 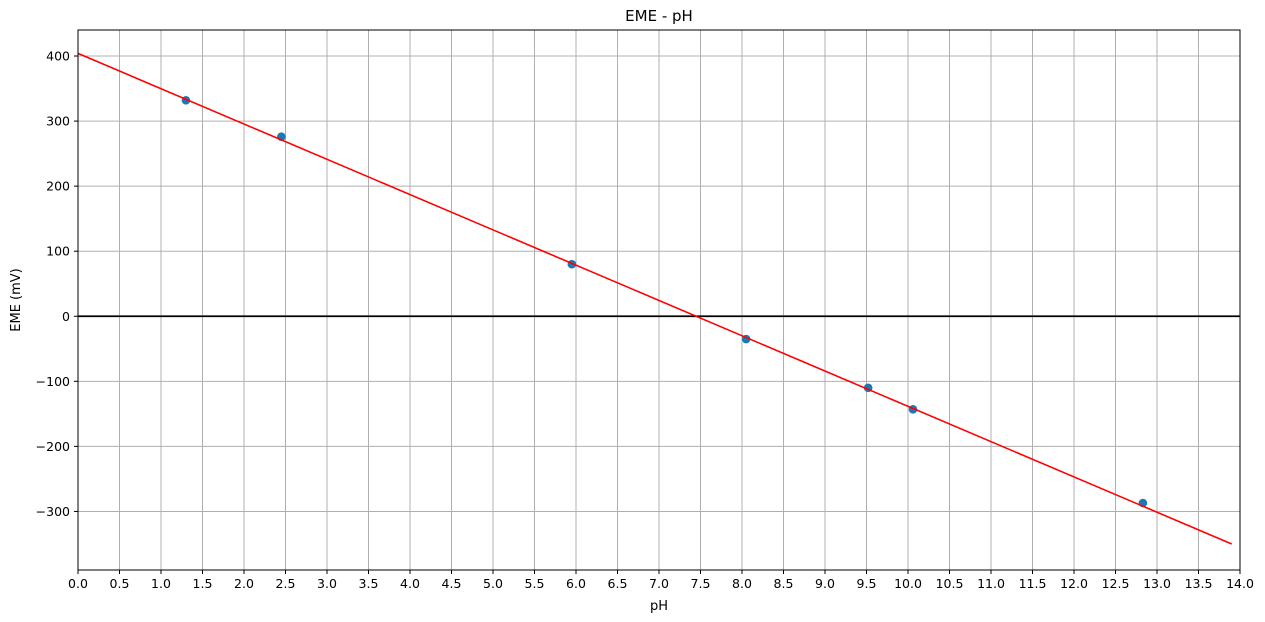 I want to click on x-tick-label: 12.0, so click(x=1074, y=583).